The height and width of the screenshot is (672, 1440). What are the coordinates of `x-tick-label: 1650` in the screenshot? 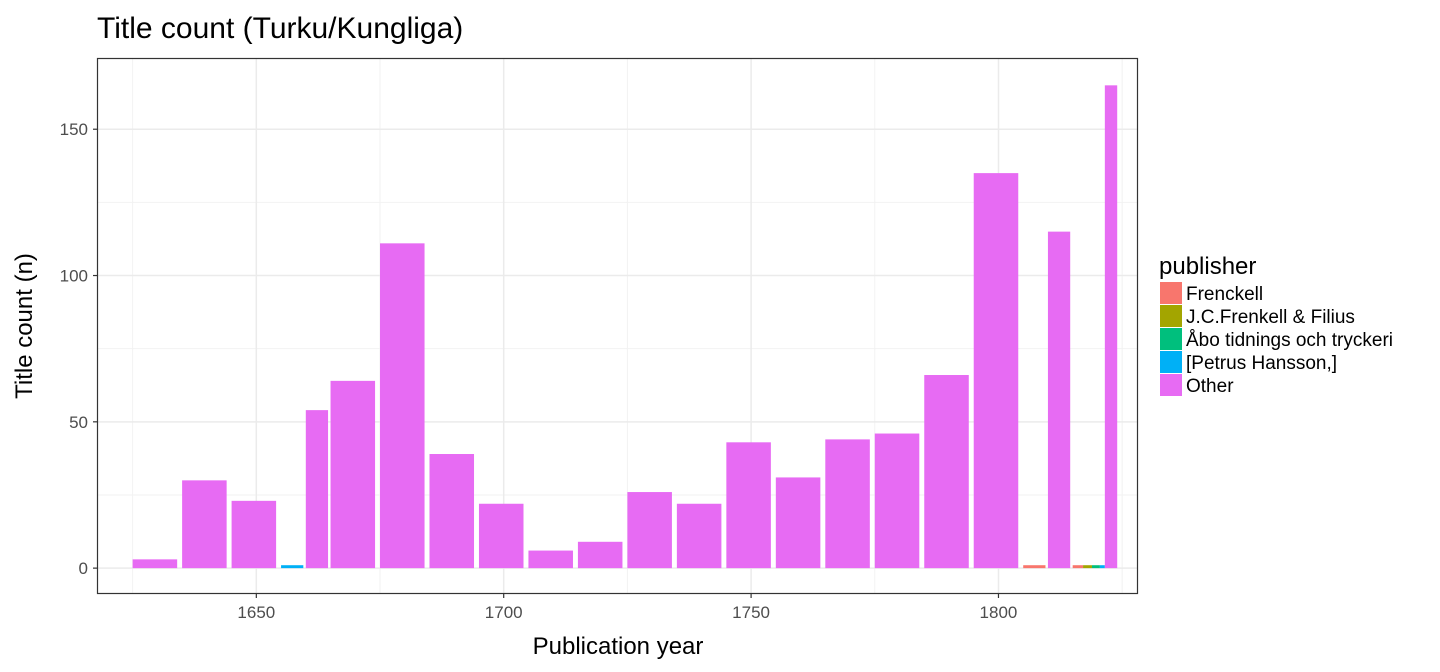 It's located at (256, 612).